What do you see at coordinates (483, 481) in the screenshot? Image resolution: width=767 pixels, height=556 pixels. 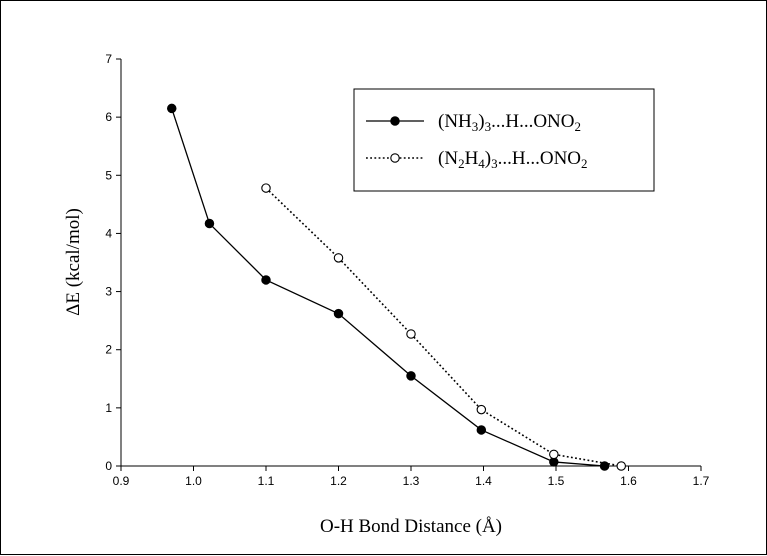 I see `x-tick-label: 1.4` at bounding box center [483, 481].